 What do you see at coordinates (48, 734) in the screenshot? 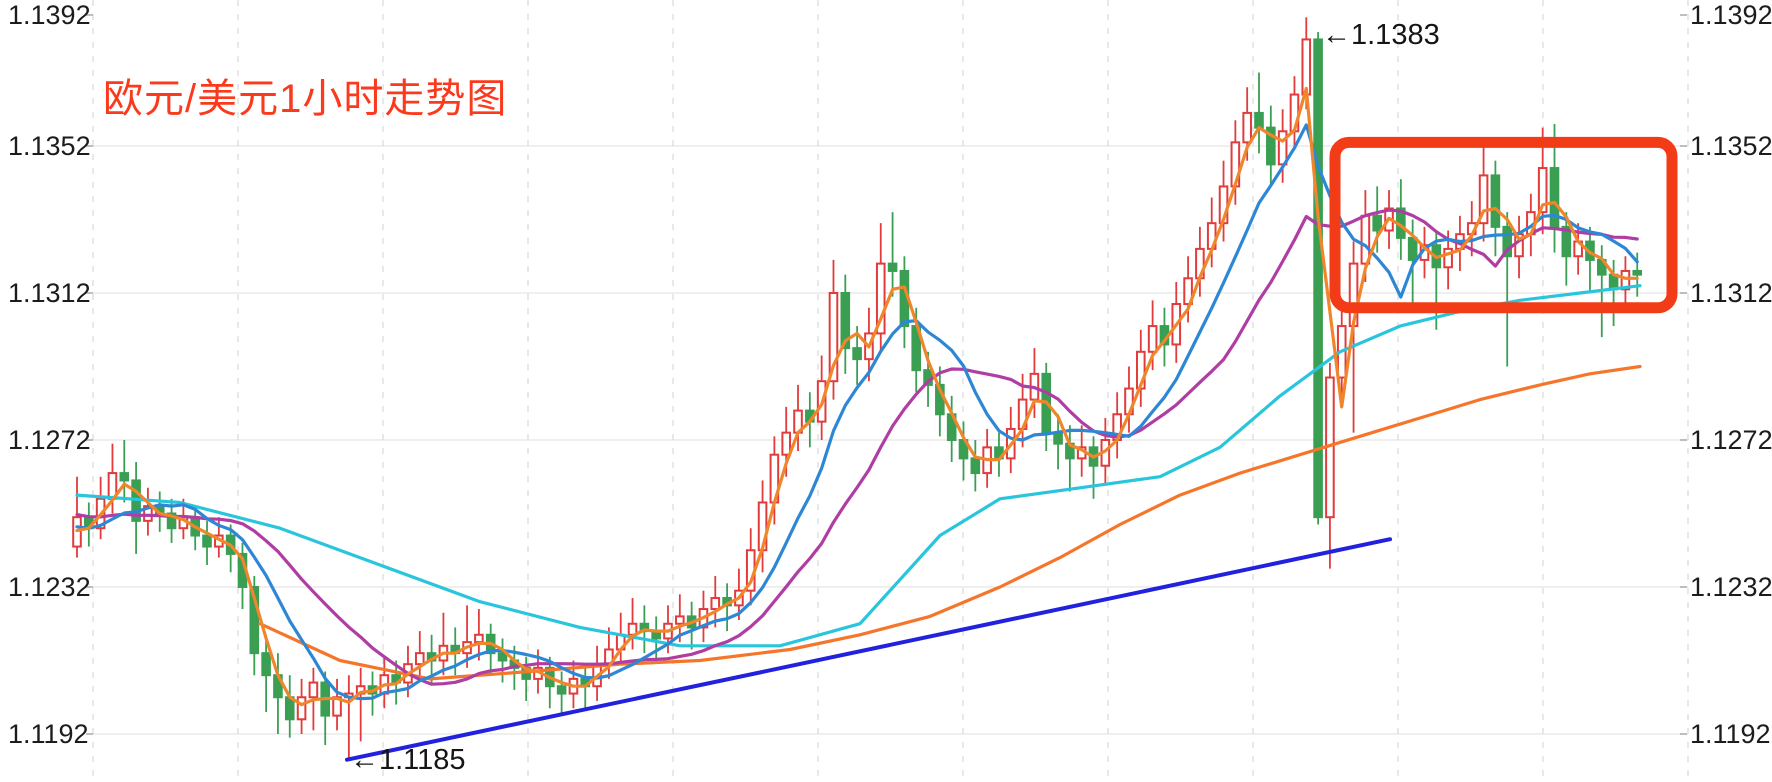
I see `price-label-left: 1.1192` at bounding box center [48, 734].